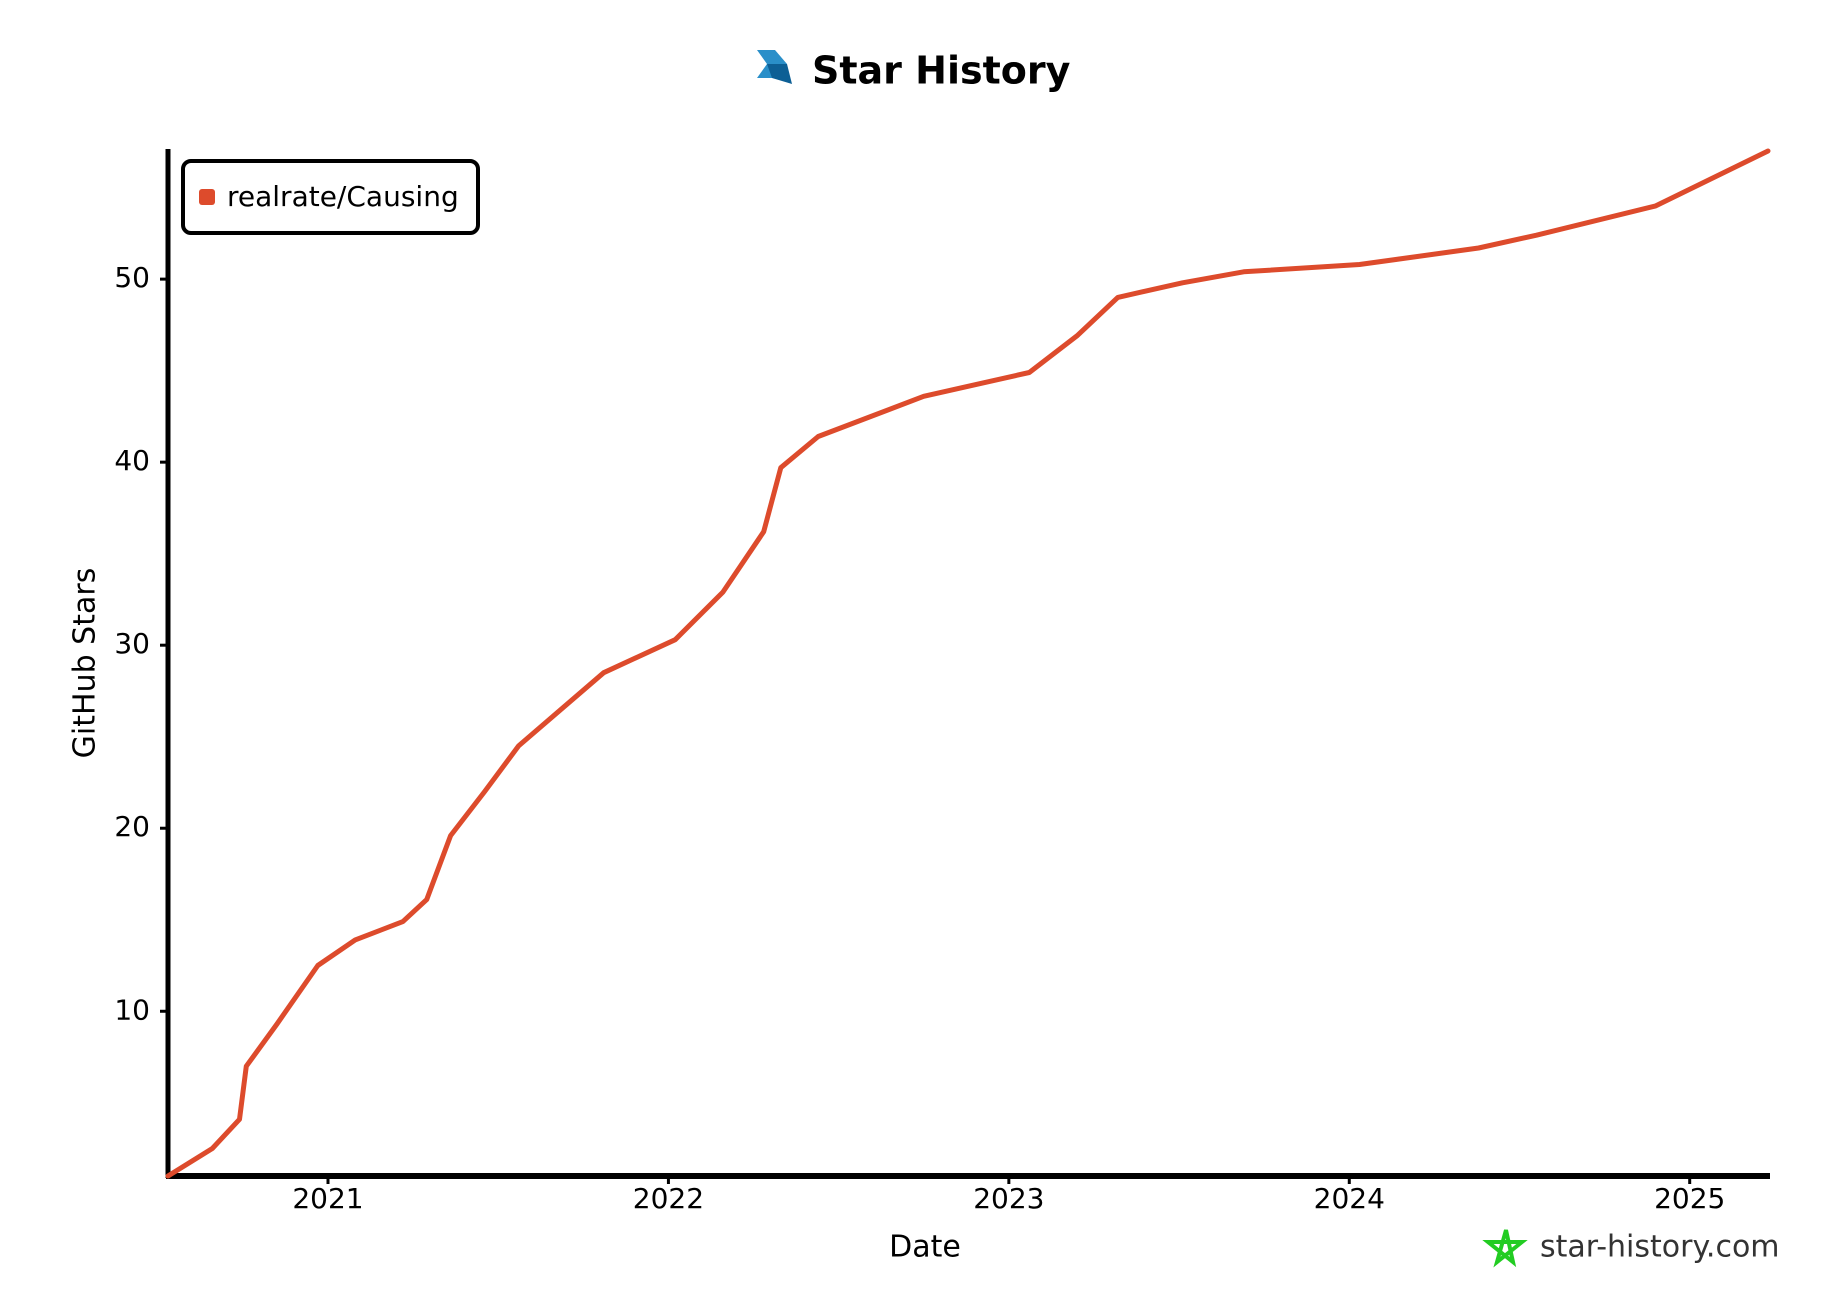  I want to click on chart-title: Star History, so click(941, 71).